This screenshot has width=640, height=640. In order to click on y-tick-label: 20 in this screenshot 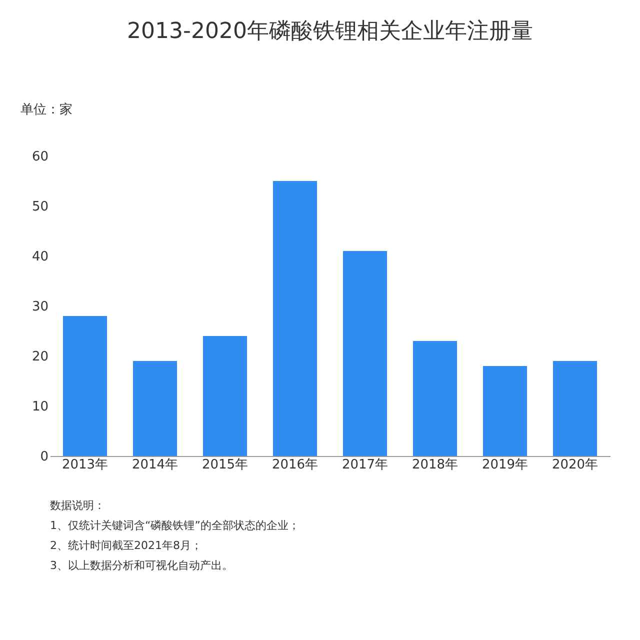, I will do `click(40, 357)`.